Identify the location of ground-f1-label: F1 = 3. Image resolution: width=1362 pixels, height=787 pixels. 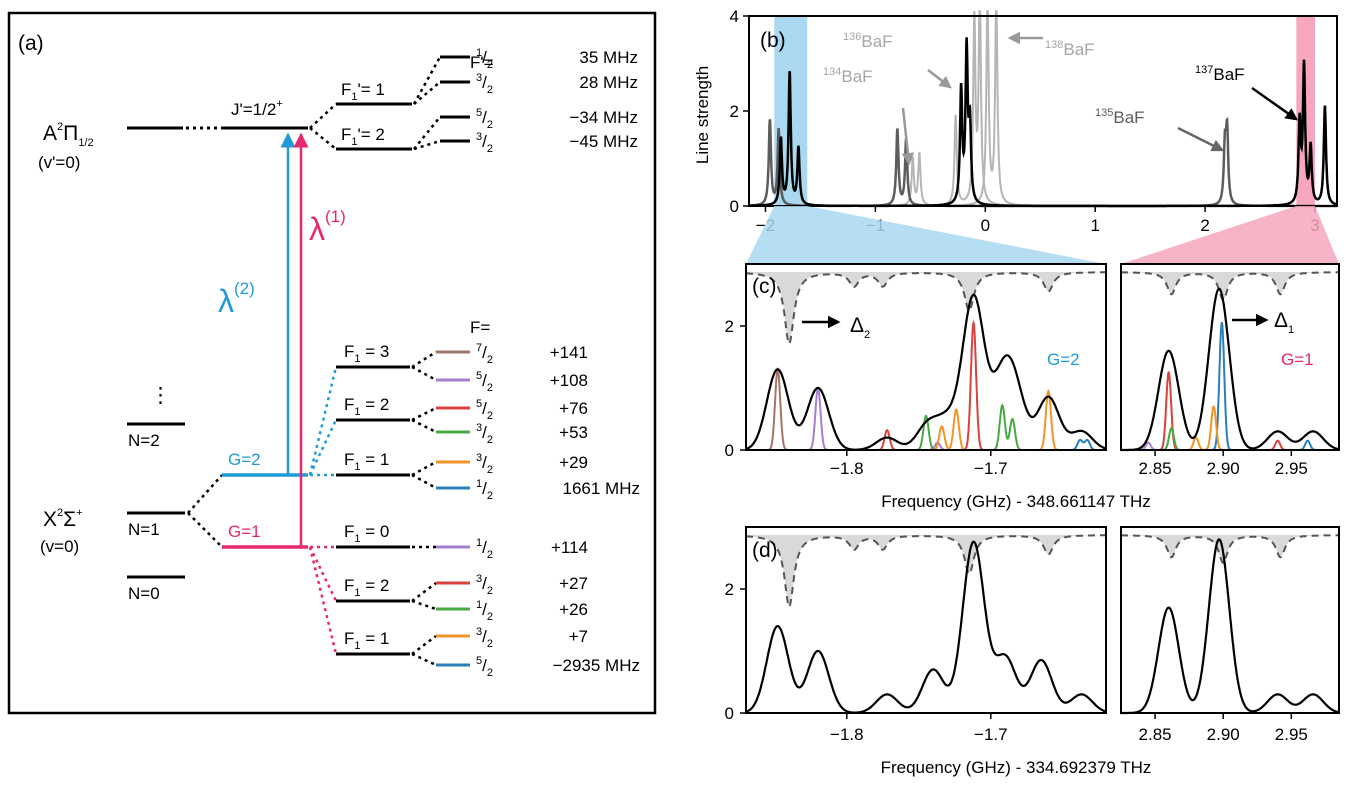
(366, 353).